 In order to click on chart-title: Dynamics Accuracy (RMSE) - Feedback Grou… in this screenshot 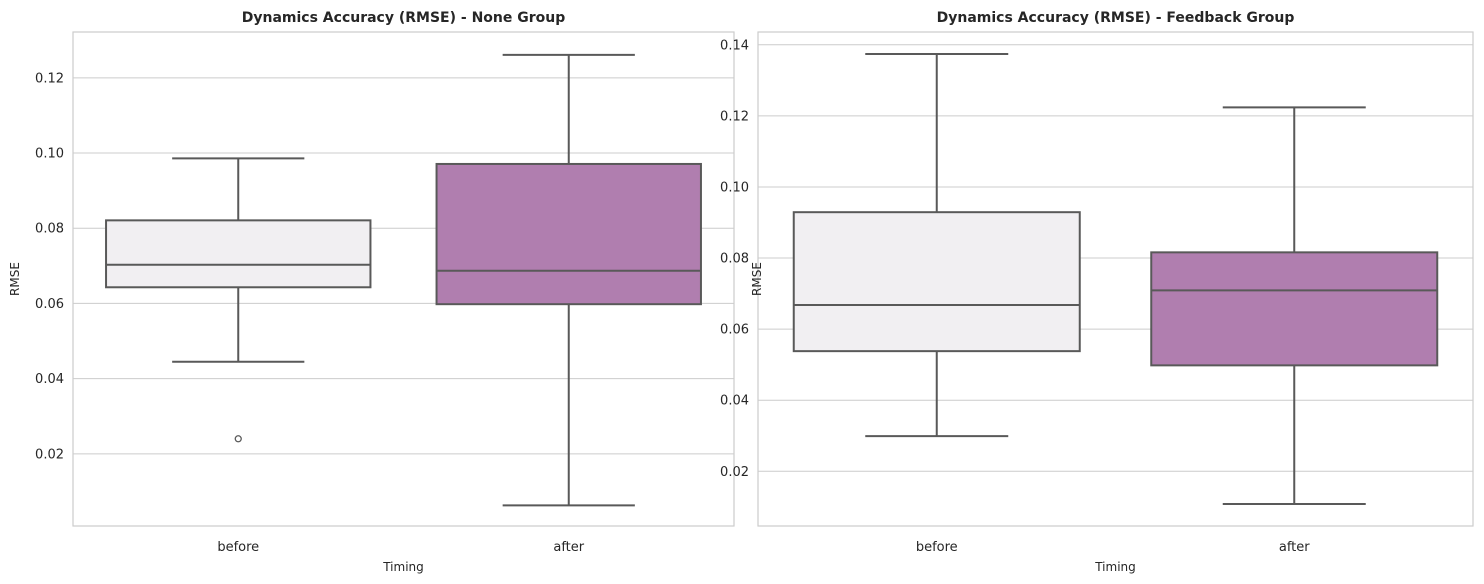, I will do `click(1116, 18)`.